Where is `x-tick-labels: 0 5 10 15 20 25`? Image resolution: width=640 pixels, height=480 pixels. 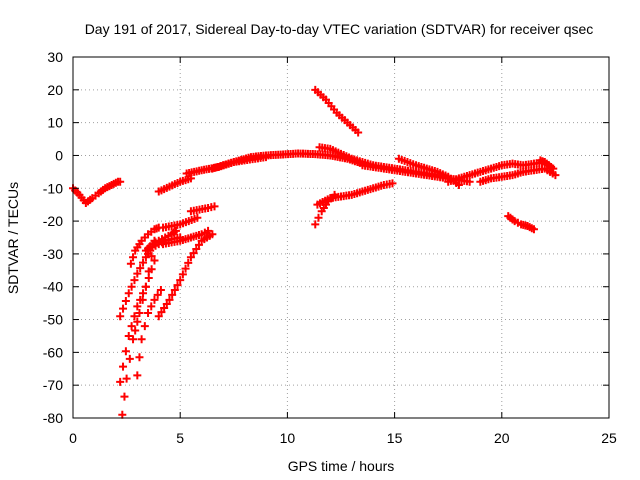
x-tick-labels: 0 5 10 15 20 25 is located at coordinates (343, 438).